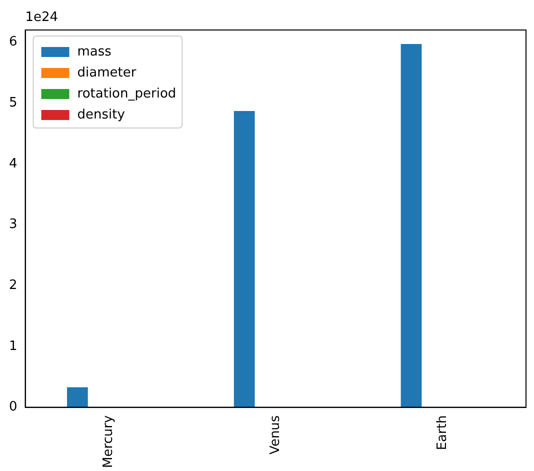 This screenshot has height=471, width=534. What do you see at coordinates (13, 346) in the screenshot?
I see `y-tick-label: 1` at bounding box center [13, 346].